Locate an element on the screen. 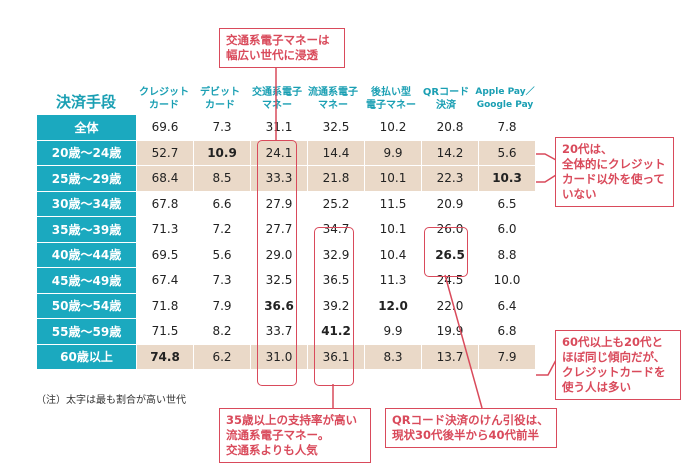  cell: 69.6 is located at coordinates (165, 127).